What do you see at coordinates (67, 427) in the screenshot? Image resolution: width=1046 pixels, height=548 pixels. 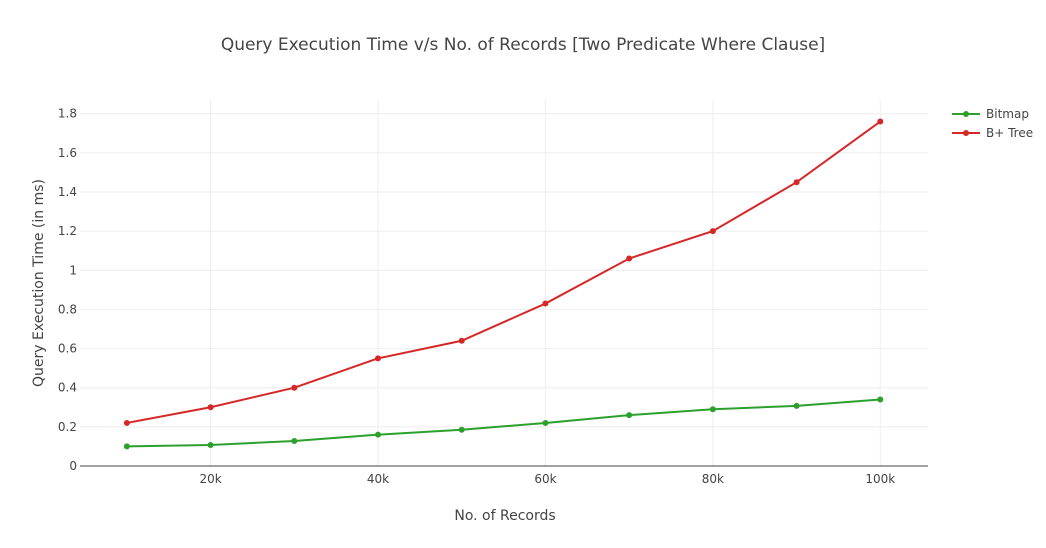 I see `y-tick-label: 0.2` at bounding box center [67, 427].